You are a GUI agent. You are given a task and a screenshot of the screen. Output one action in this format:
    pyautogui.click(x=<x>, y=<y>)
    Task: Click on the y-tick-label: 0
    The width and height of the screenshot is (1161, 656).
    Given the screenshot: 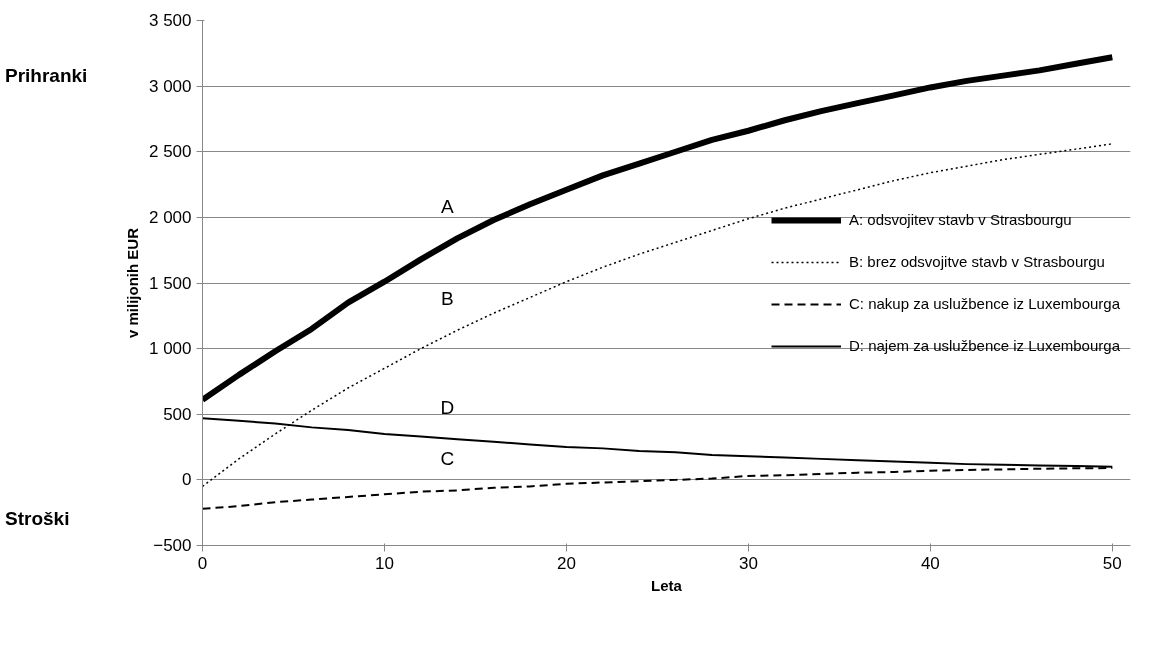 What is the action you would take?
    pyautogui.click(x=187, y=480)
    